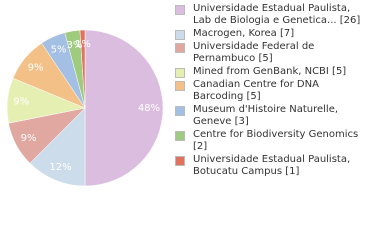 The height and width of the screenshot is (240, 380). What do you see at coordinates (254, 52) in the screenshot?
I see `legend-label: Universidade Federal de Pernambuco [5]` at bounding box center [254, 52].